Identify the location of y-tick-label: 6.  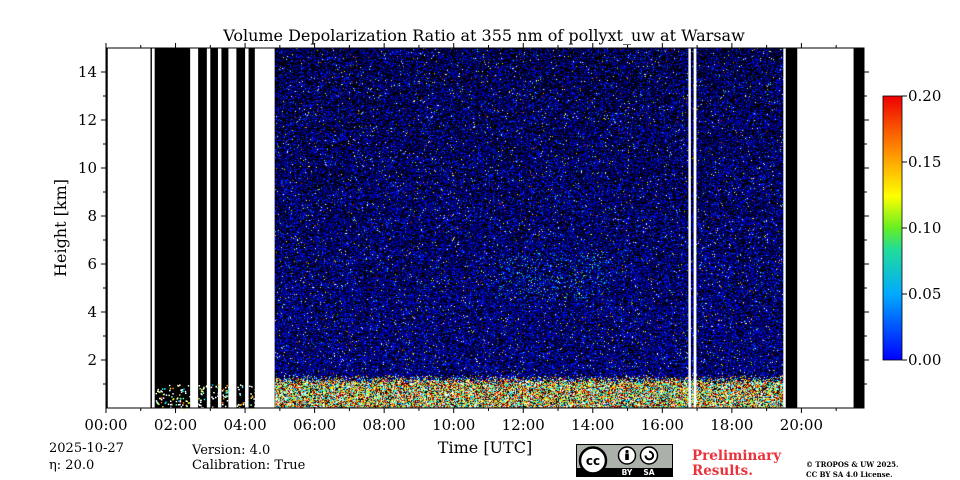
(92, 264).